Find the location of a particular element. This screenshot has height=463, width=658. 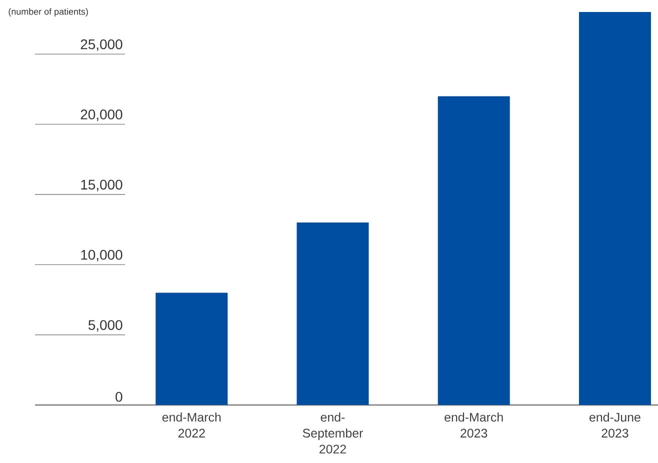

x-tick-label: end-September 2022 is located at coordinates (332, 433).